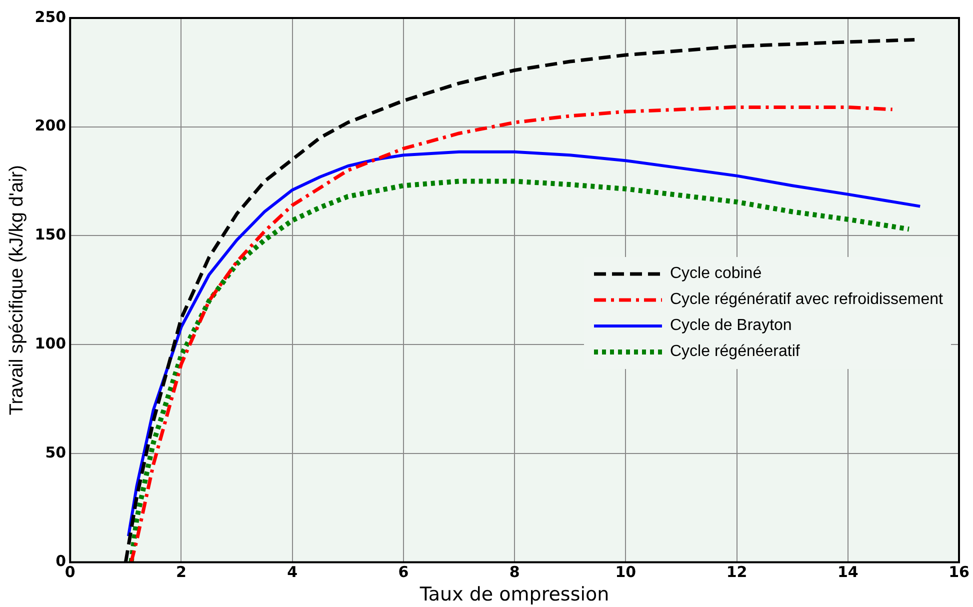 This screenshot has height=607, width=973. Describe the element at coordinates (17, 290) in the screenshot. I see `y-axis-title: Travail spécifique (kJ/kg d'air)` at that location.